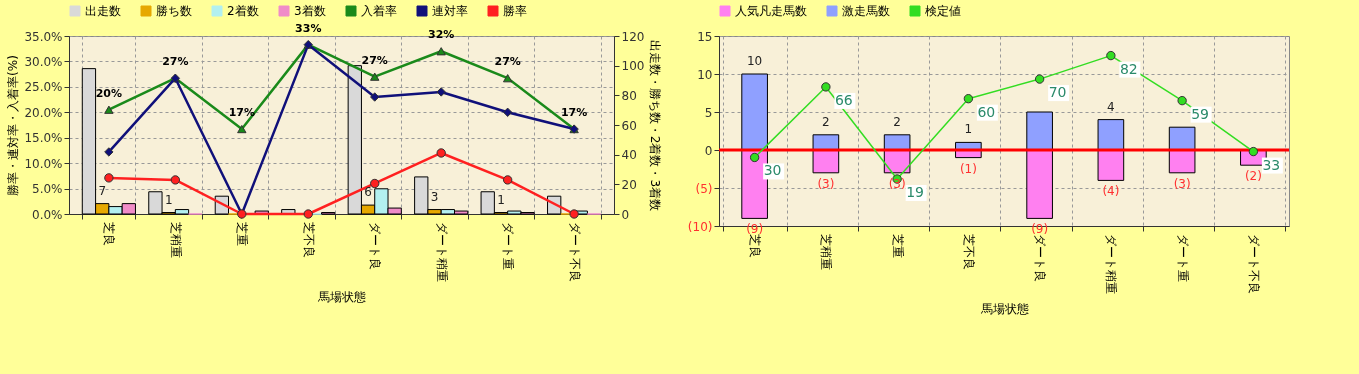 This screenshot has width=1359, height=374. I want to click on y-tick-label: 15, so click(705, 36).